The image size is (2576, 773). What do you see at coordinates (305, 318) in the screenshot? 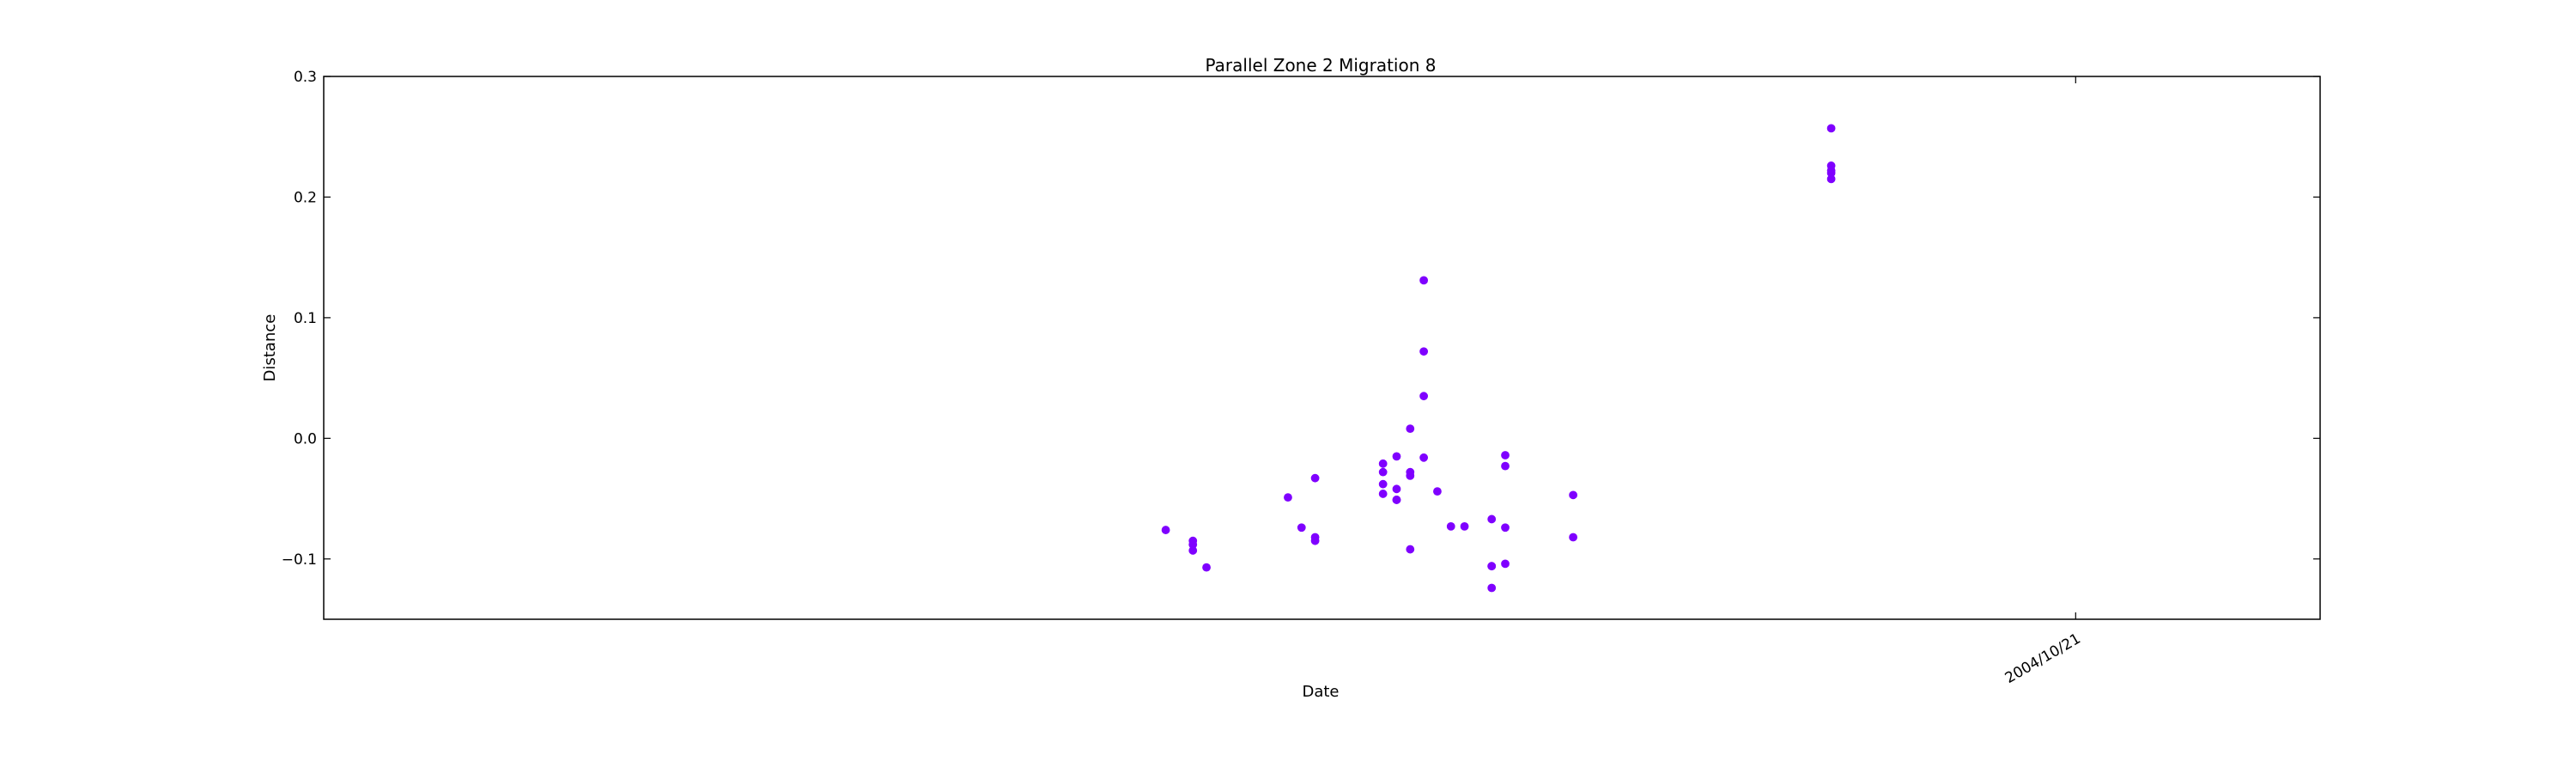
I see `y-tick-label: 0.1` at bounding box center [305, 318].